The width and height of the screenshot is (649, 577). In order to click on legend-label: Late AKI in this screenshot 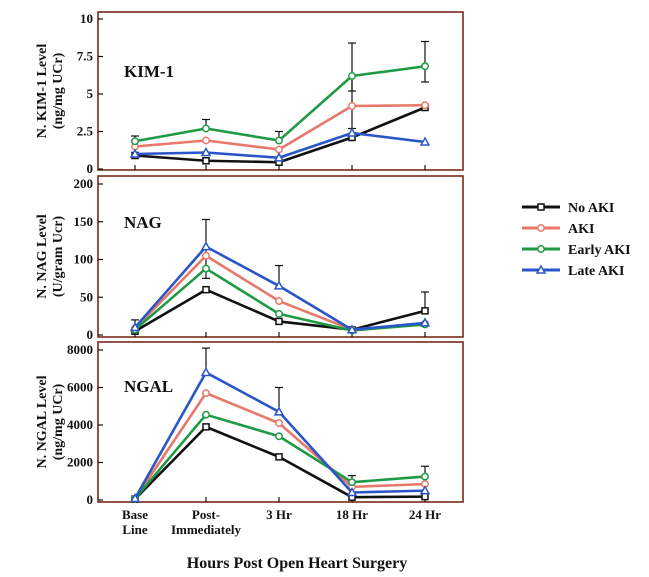, I will do `click(596, 271)`.